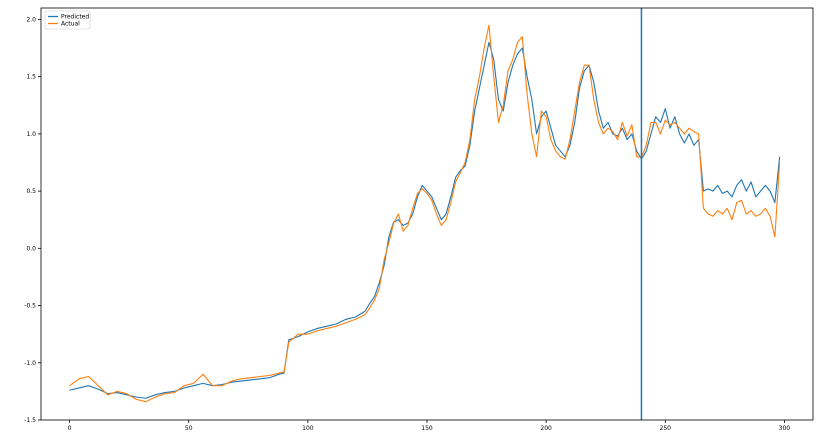  What do you see at coordinates (70, 428) in the screenshot?
I see `x-tick-label: 0` at bounding box center [70, 428].